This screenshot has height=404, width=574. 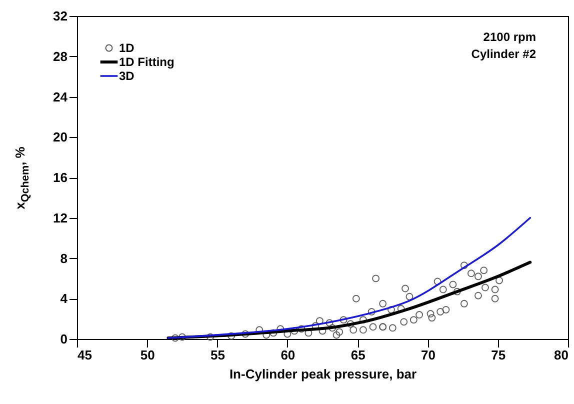 I want to click on y-tick-label: 12, so click(x=60, y=218).